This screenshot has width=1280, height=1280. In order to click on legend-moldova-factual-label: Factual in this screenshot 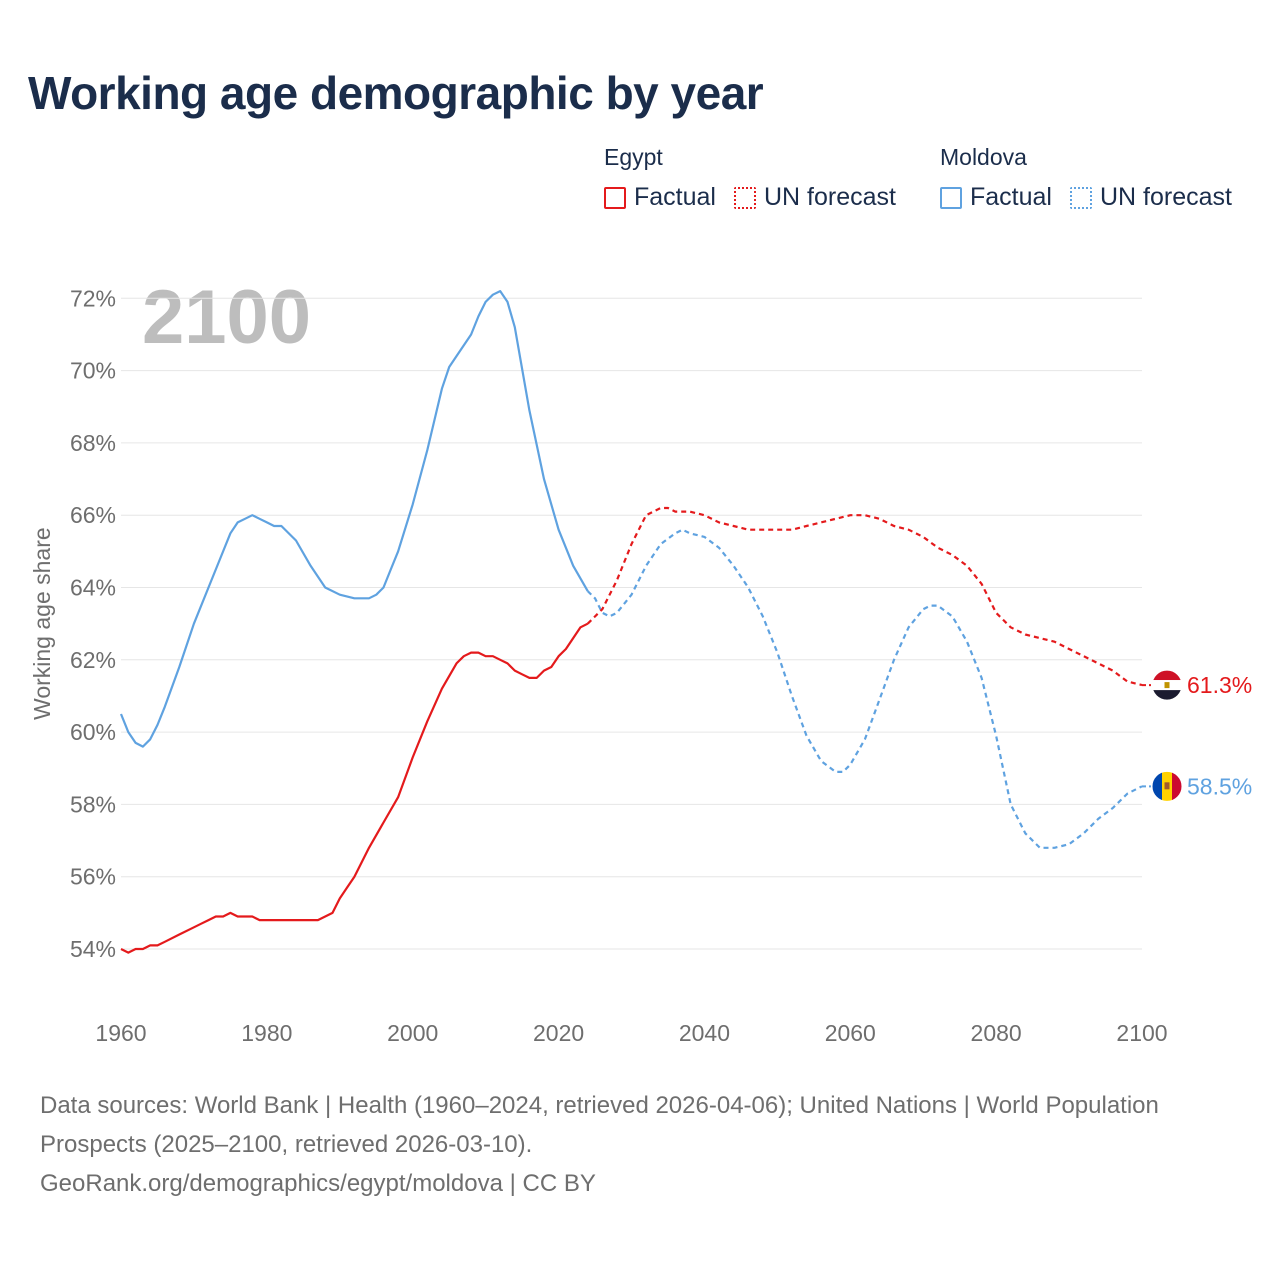, I will do `click(1011, 197)`.